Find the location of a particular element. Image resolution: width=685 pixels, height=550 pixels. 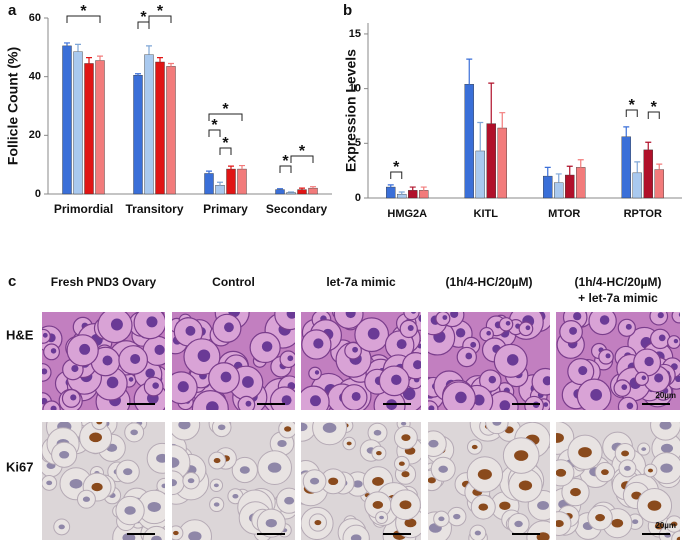

y-axis-label: Expression Levels is located at coordinates (351, 110).